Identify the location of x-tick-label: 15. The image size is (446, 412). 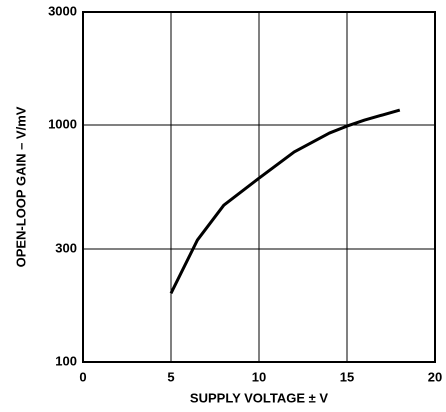
(347, 376).